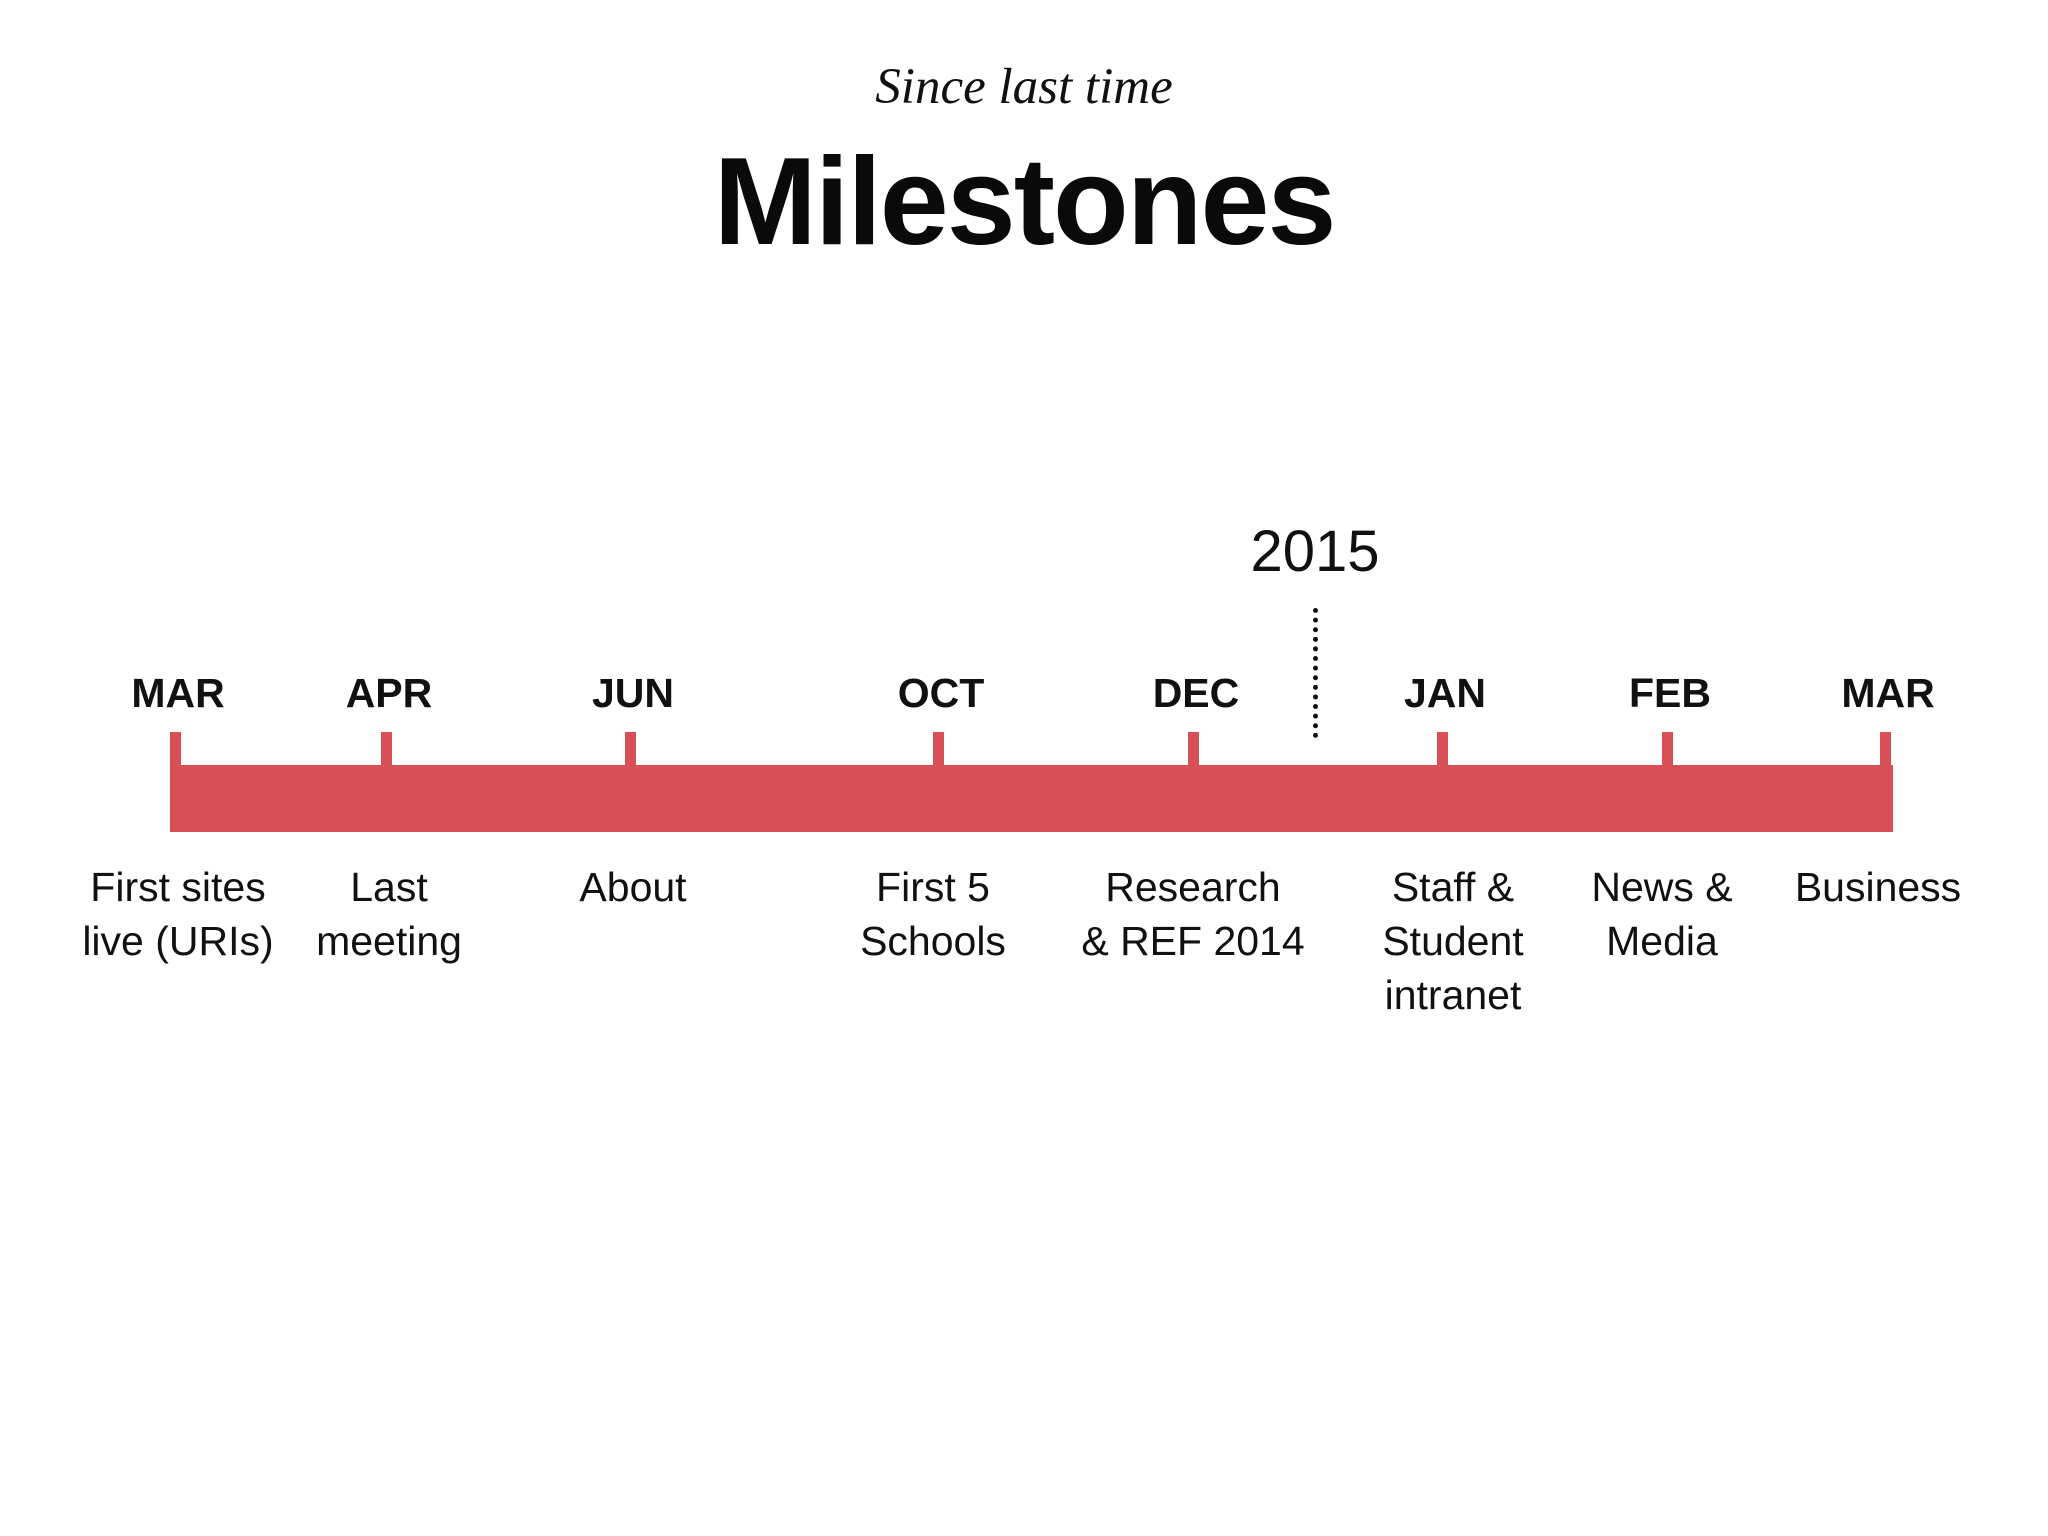 Image resolution: width=2048 pixels, height=1536 pixels. What do you see at coordinates (1315, 551) in the screenshot?
I see `year-label: 2015` at bounding box center [1315, 551].